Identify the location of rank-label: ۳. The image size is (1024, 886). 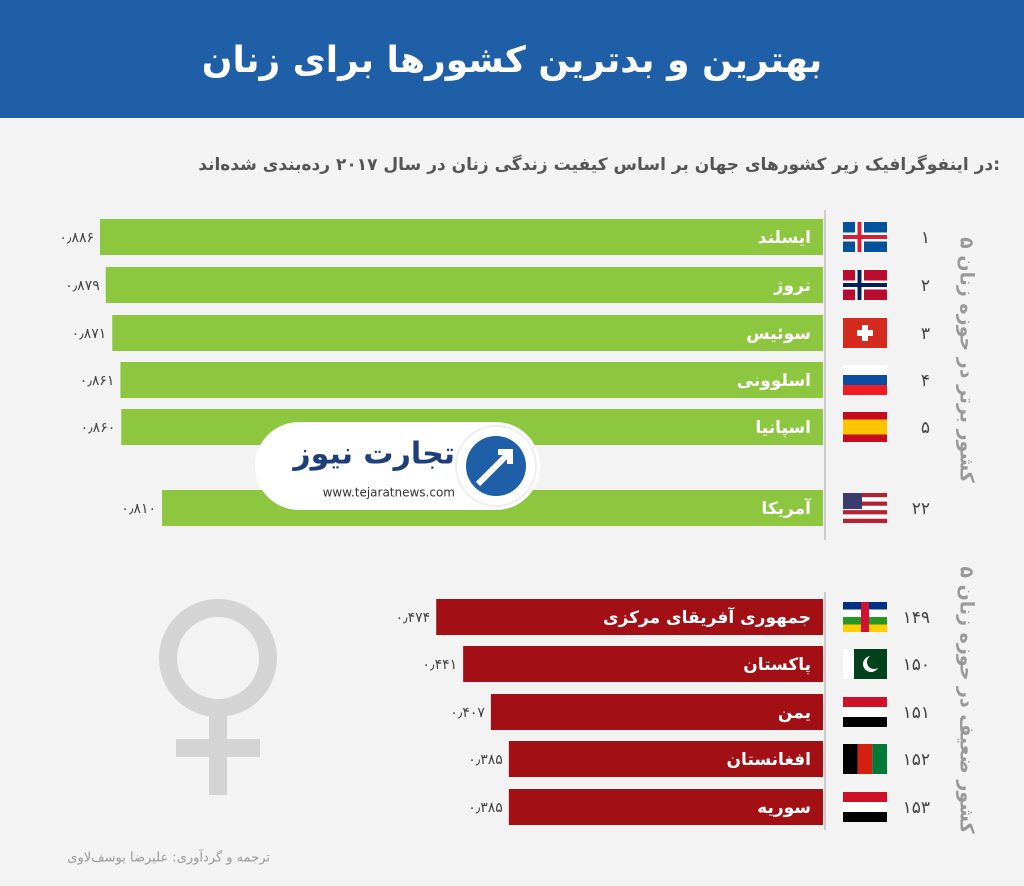
(925, 334).